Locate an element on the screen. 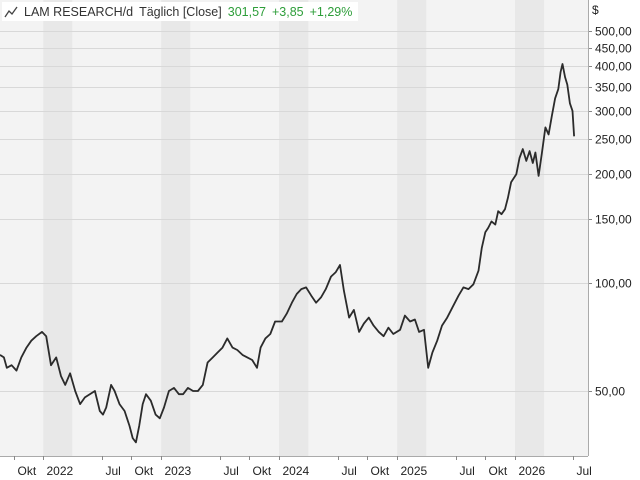 The image size is (640, 480). y-tick-label: 200,00 is located at coordinates (613, 175).